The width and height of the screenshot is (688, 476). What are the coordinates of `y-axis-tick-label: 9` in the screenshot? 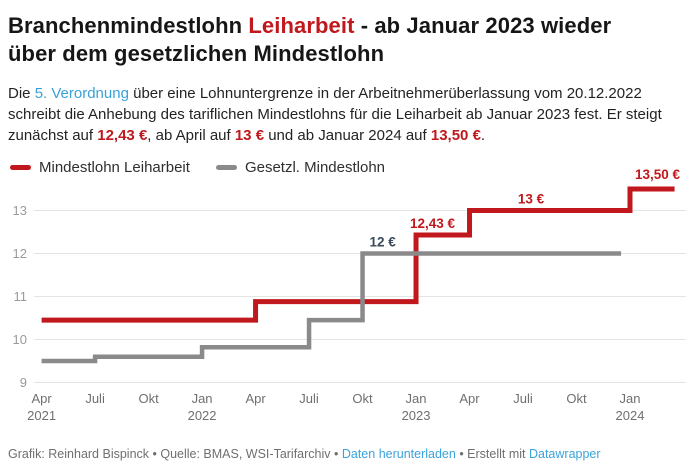 It's located at (23, 382).